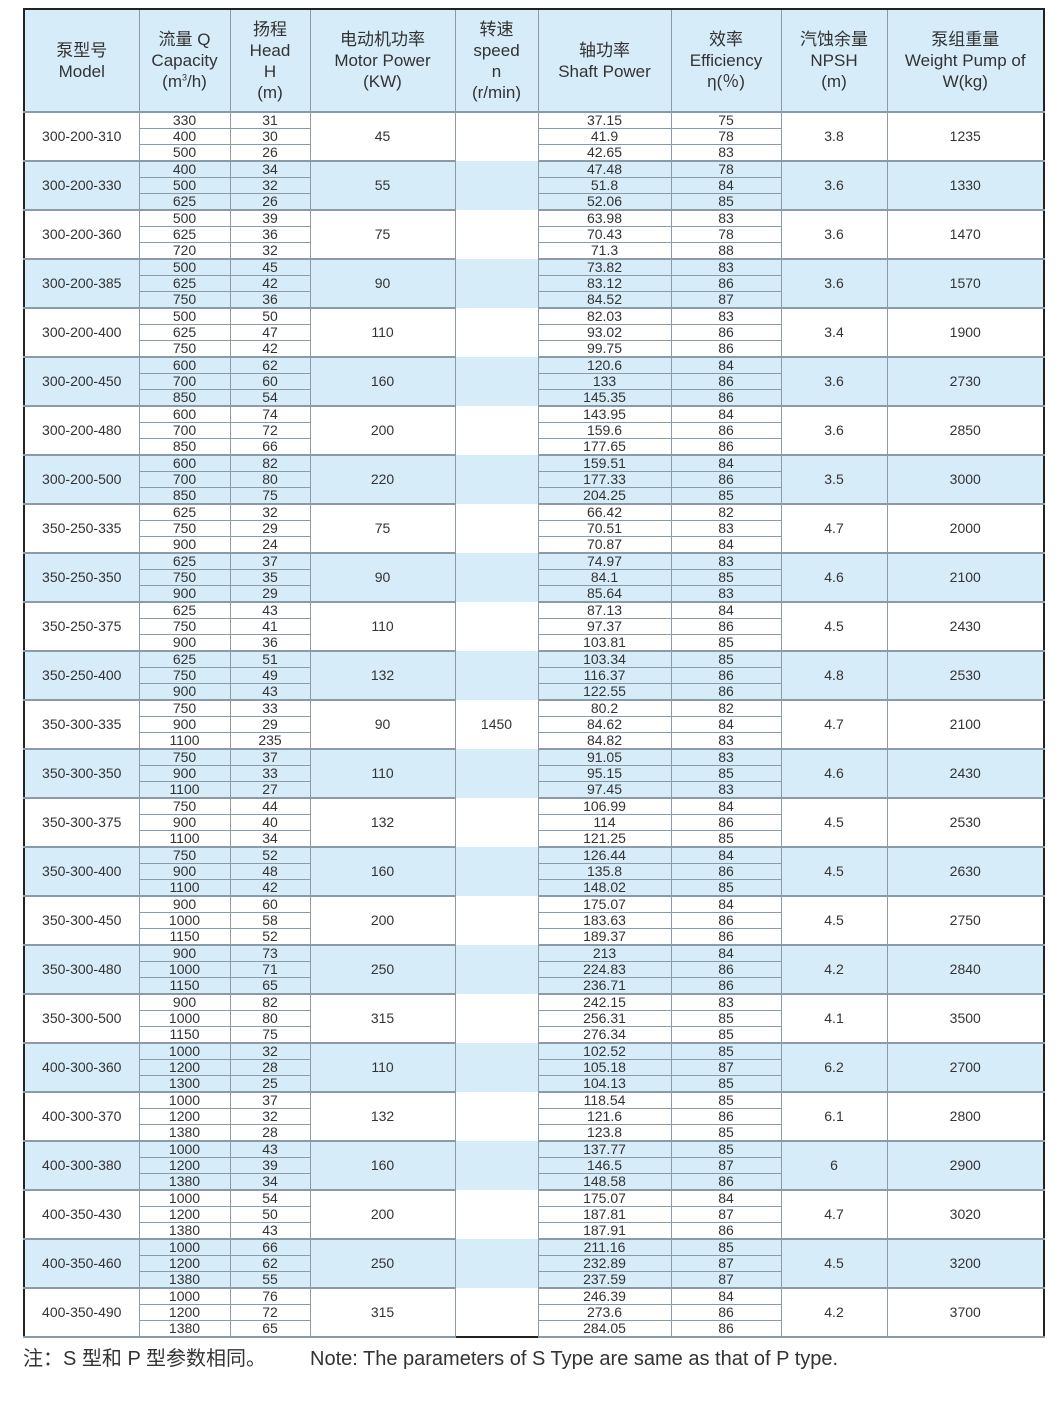 The width and height of the screenshot is (1060, 1410). I want to click on shaft-power-cell: 97.37, so click(604, 626).